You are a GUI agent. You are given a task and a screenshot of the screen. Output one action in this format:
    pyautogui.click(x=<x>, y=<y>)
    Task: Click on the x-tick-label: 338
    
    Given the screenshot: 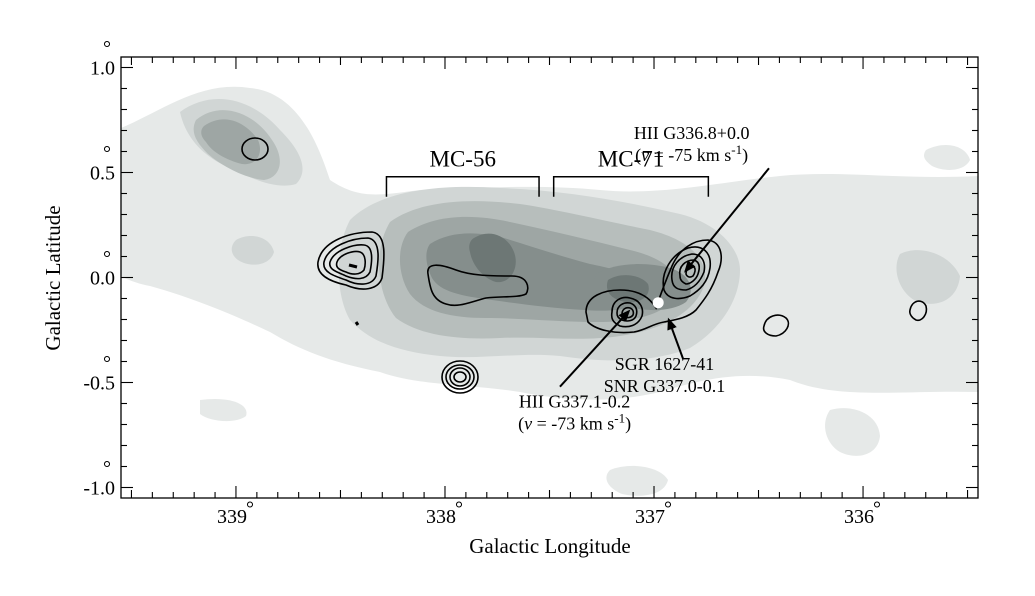 What is the action you would take?
    pyautogui.click(x=441, y=517)
    